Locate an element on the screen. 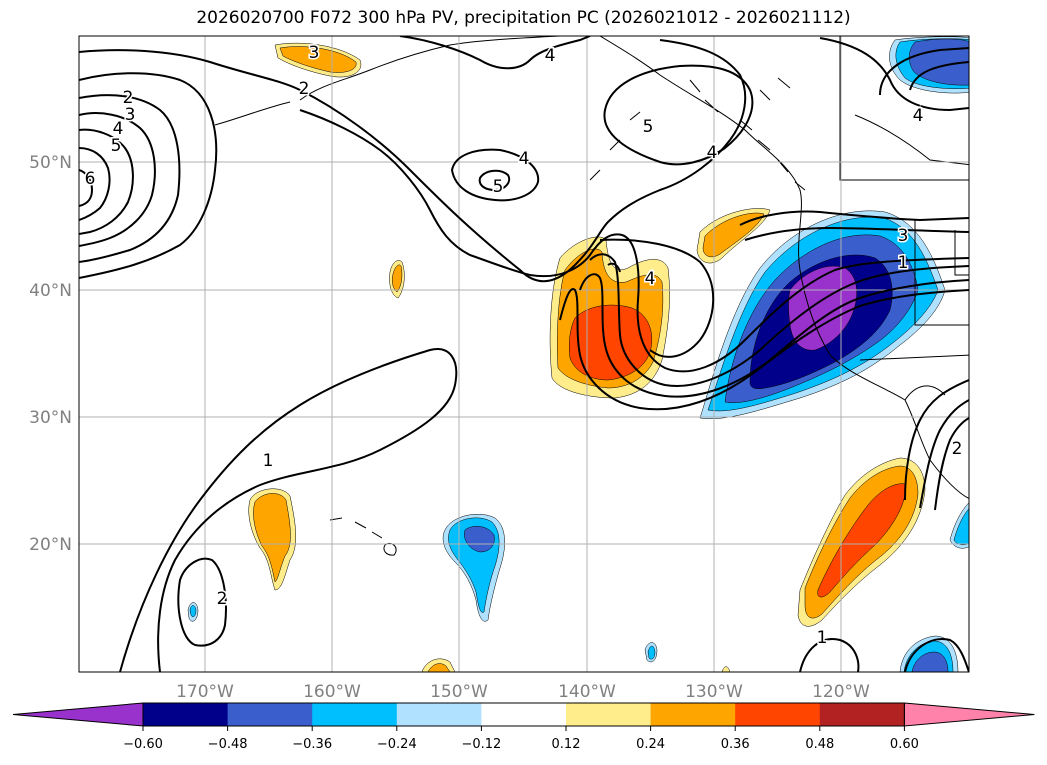  lon-label-150w: 150°W is located at coordinates (459, 692).